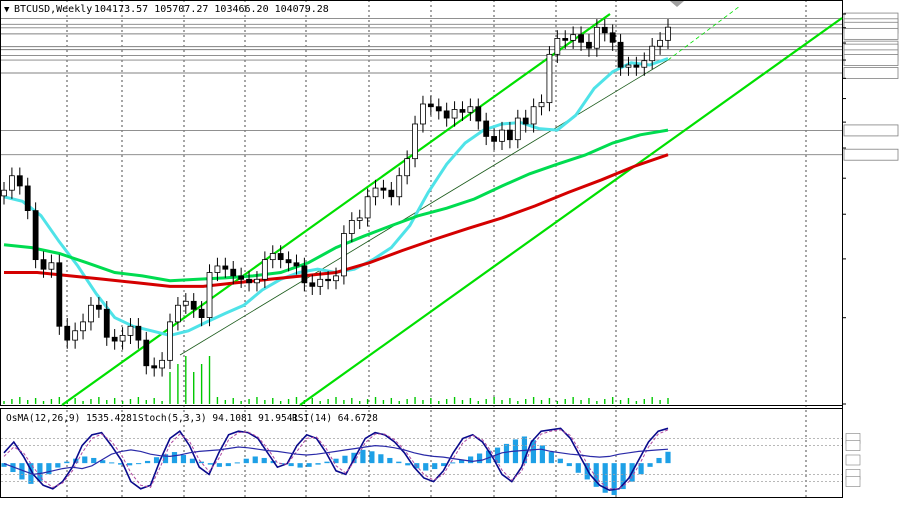 This screenshot has width=900, height=521. Describe the element at coordinates (336, 465) in the screenshot. I see `osma-histogram` at that location.